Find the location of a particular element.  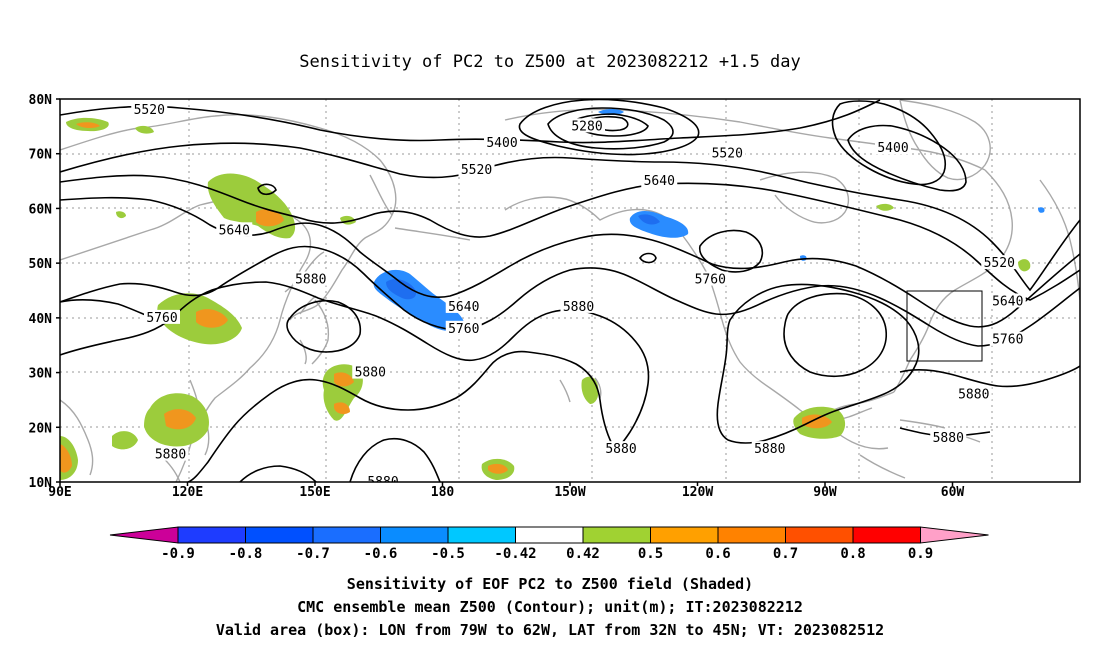

colorbar-tick-label: -0.7 is located at coordinates (313, 554).